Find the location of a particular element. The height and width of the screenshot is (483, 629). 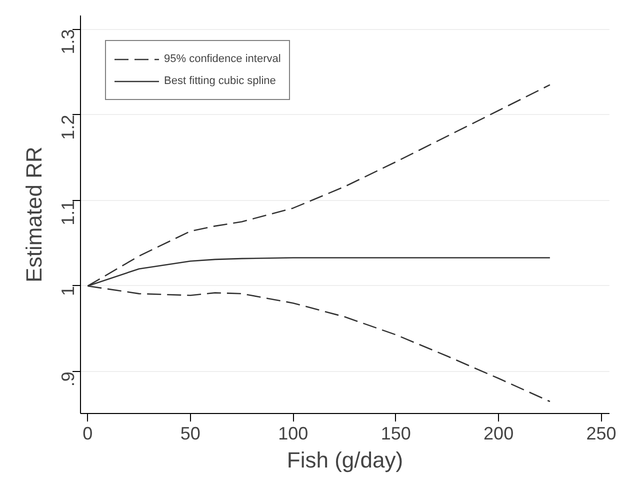

x-tick-label: 0 is located at coordinates (87, 434).